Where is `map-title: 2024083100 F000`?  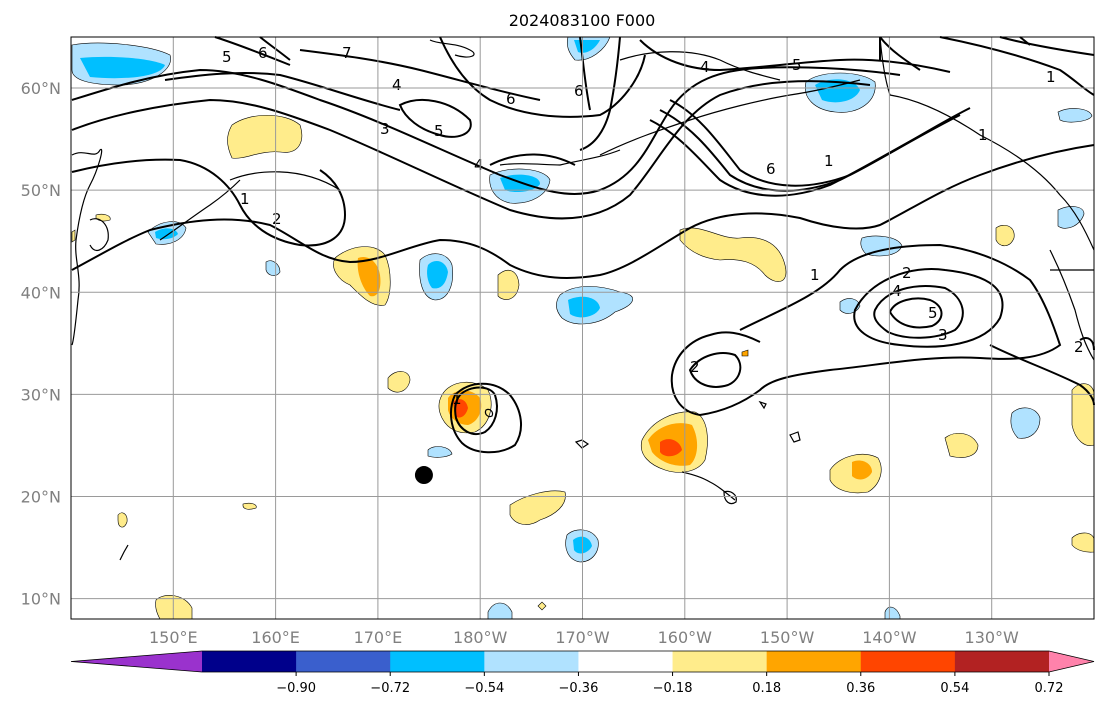 map-title: 2024083100 F000 is located at coordinates (582, 20).